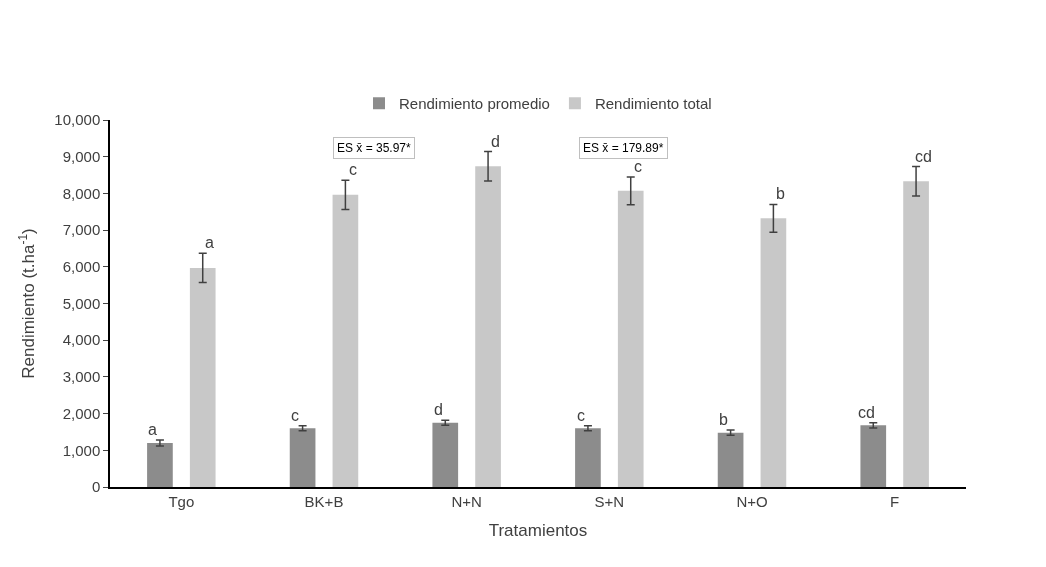  Describe the element at coordinates (623, 148) in the screenshot. I see `annotation: ES x̄ = 179.89*` at that location.